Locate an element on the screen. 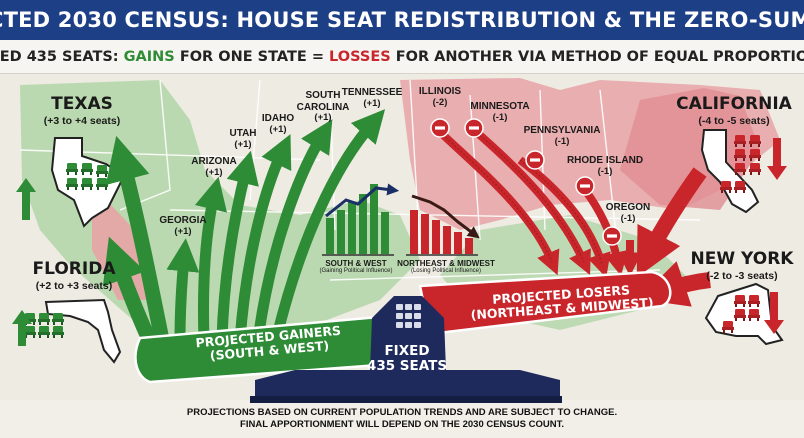  minnesota-label: MINNESOTA (-1) is located at coordinates (499, 112).